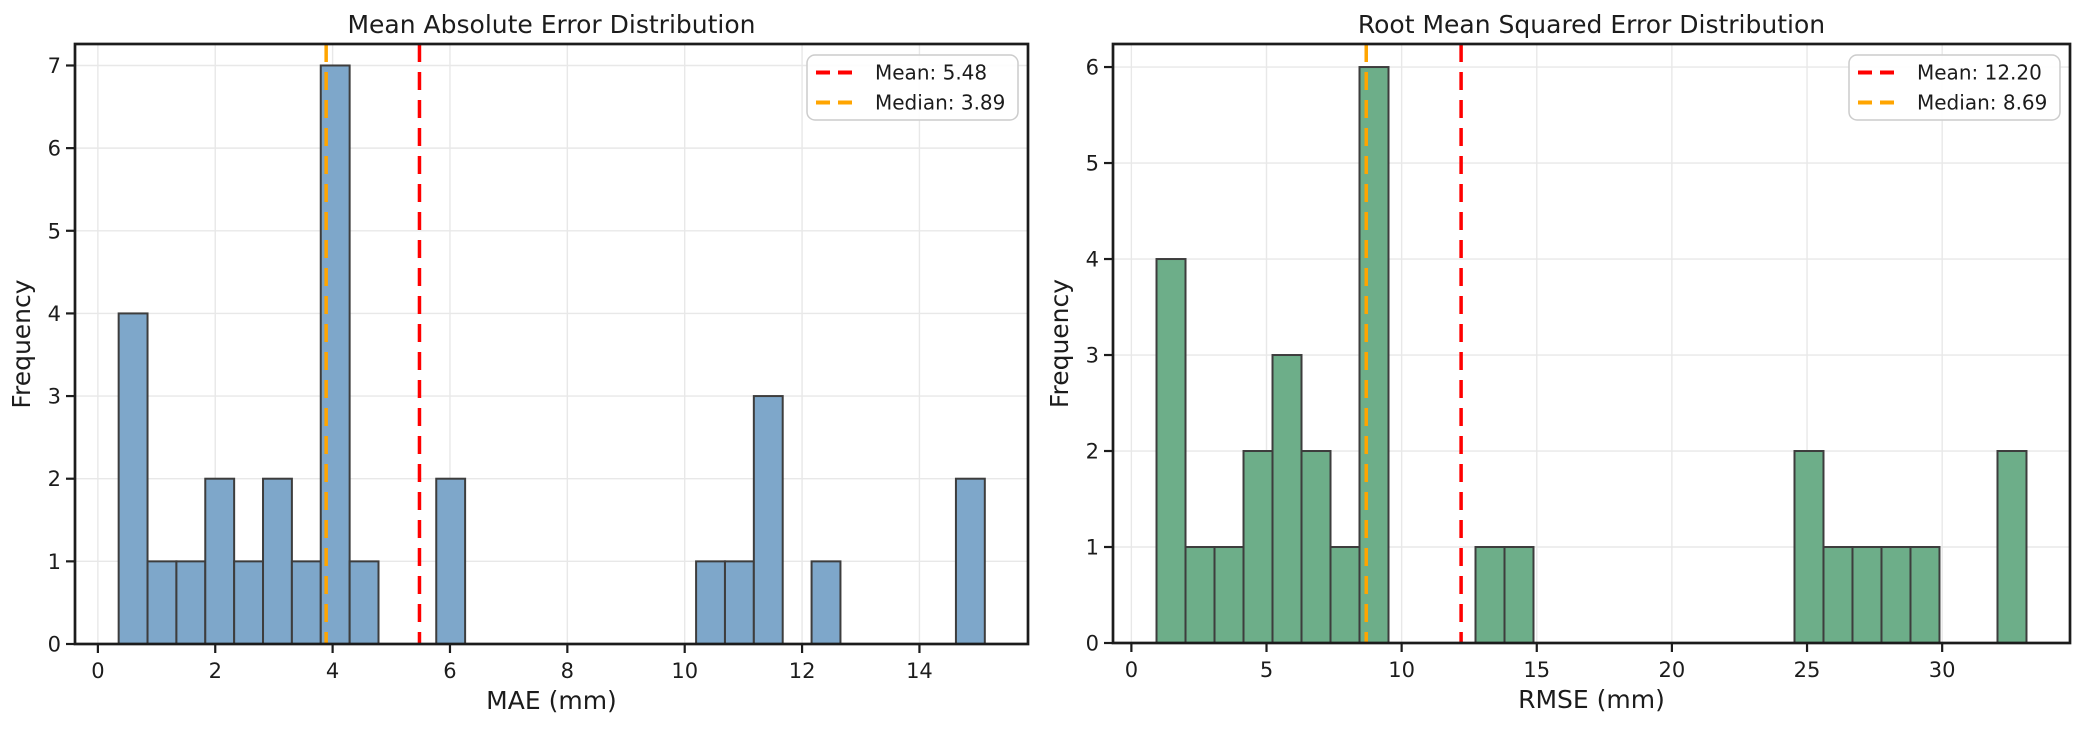 Image resolution: width=2082 pixels, height=729 pixels. I want to click on legend-median-label: Median: 8.69, so click(1982, 103).